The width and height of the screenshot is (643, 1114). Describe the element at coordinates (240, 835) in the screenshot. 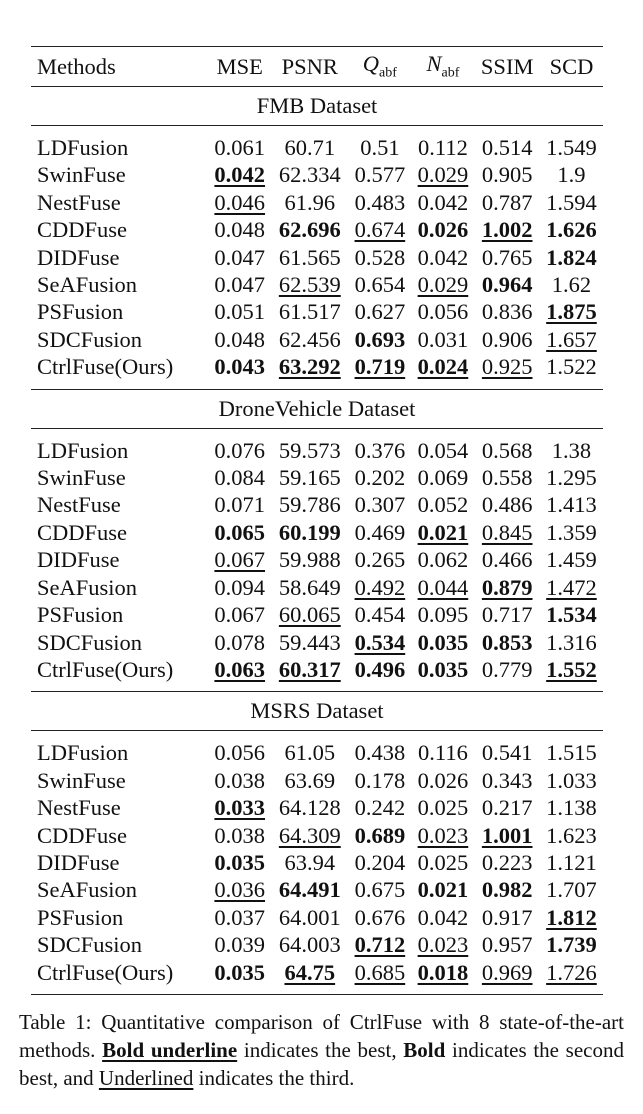

I see `metric-cell: 0.038` at that location.